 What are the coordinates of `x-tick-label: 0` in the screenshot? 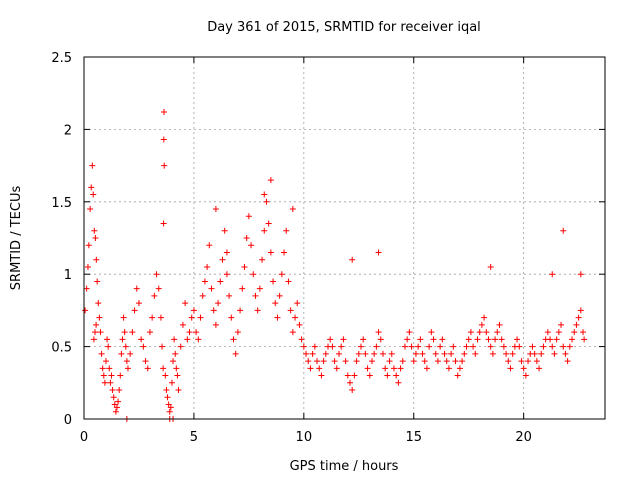 It's located at (84, 437).